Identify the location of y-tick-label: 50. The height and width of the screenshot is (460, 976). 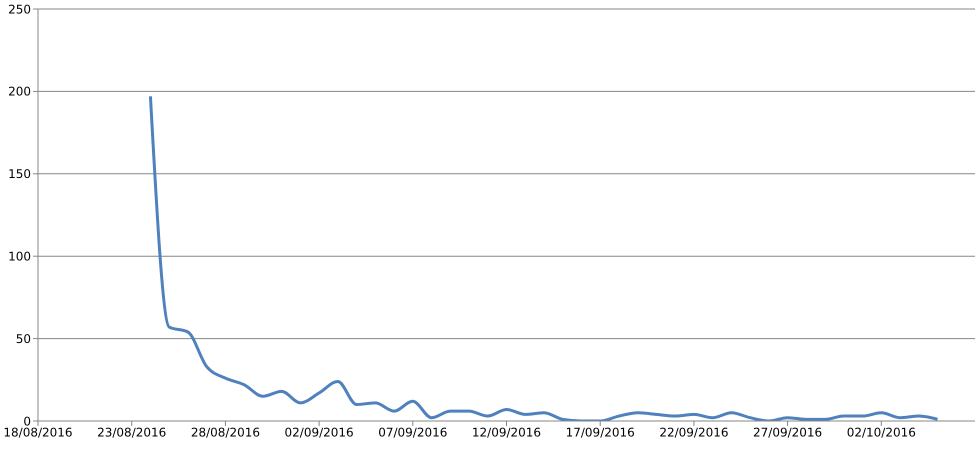
(23, 339).